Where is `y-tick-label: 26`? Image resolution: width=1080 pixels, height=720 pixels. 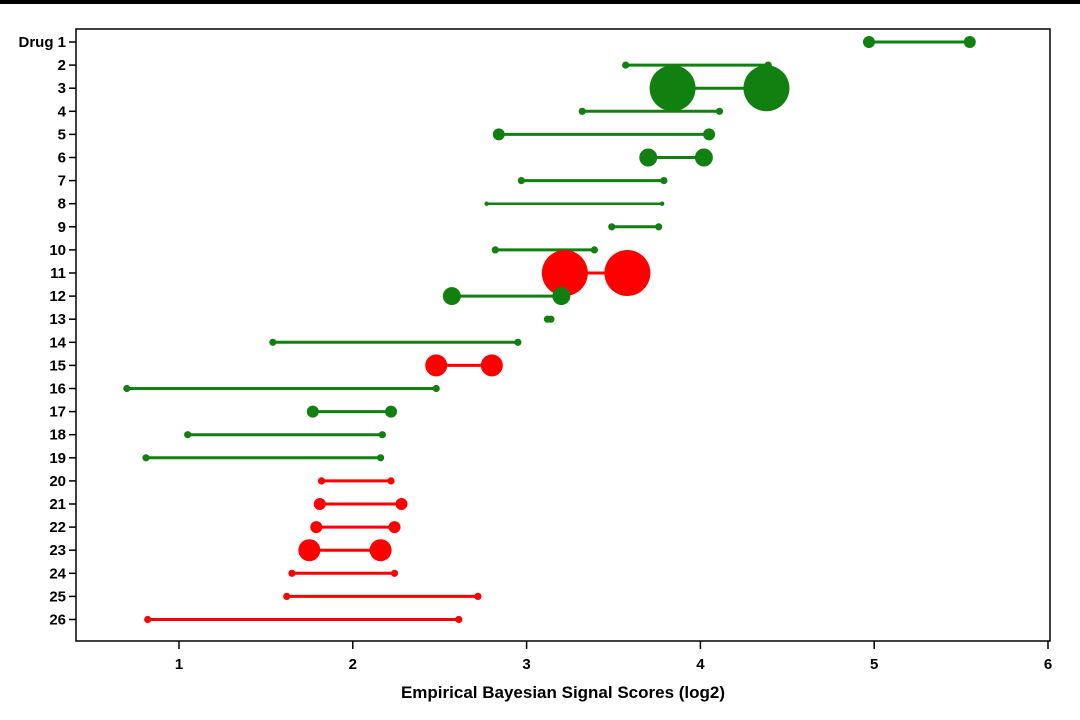 y-tick-label: 26 is located at coordinates (57, 620).